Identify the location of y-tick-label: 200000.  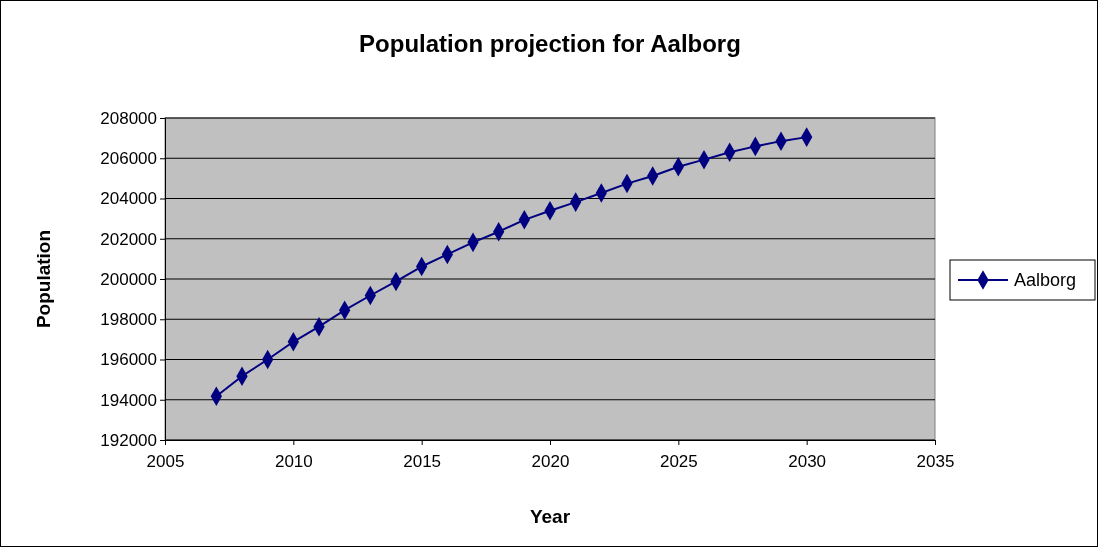
(128, 279).